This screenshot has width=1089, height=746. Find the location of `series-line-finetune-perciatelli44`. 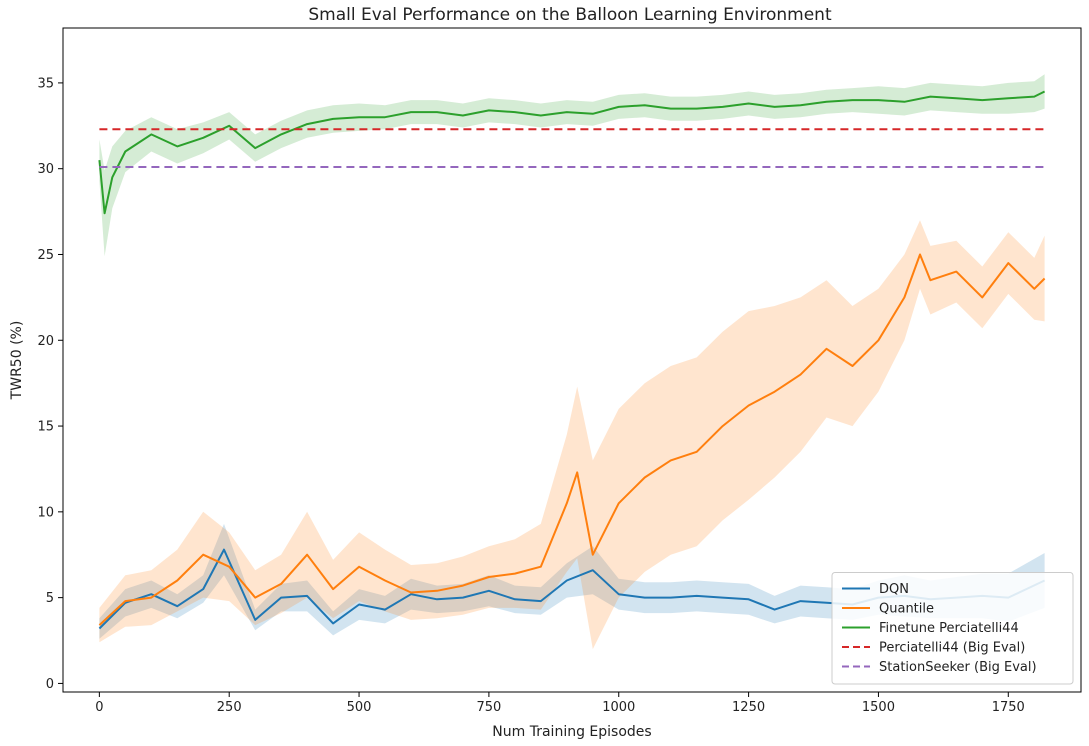

series-line-finetune-perciatelli44 is located at coordinates (572, 152).